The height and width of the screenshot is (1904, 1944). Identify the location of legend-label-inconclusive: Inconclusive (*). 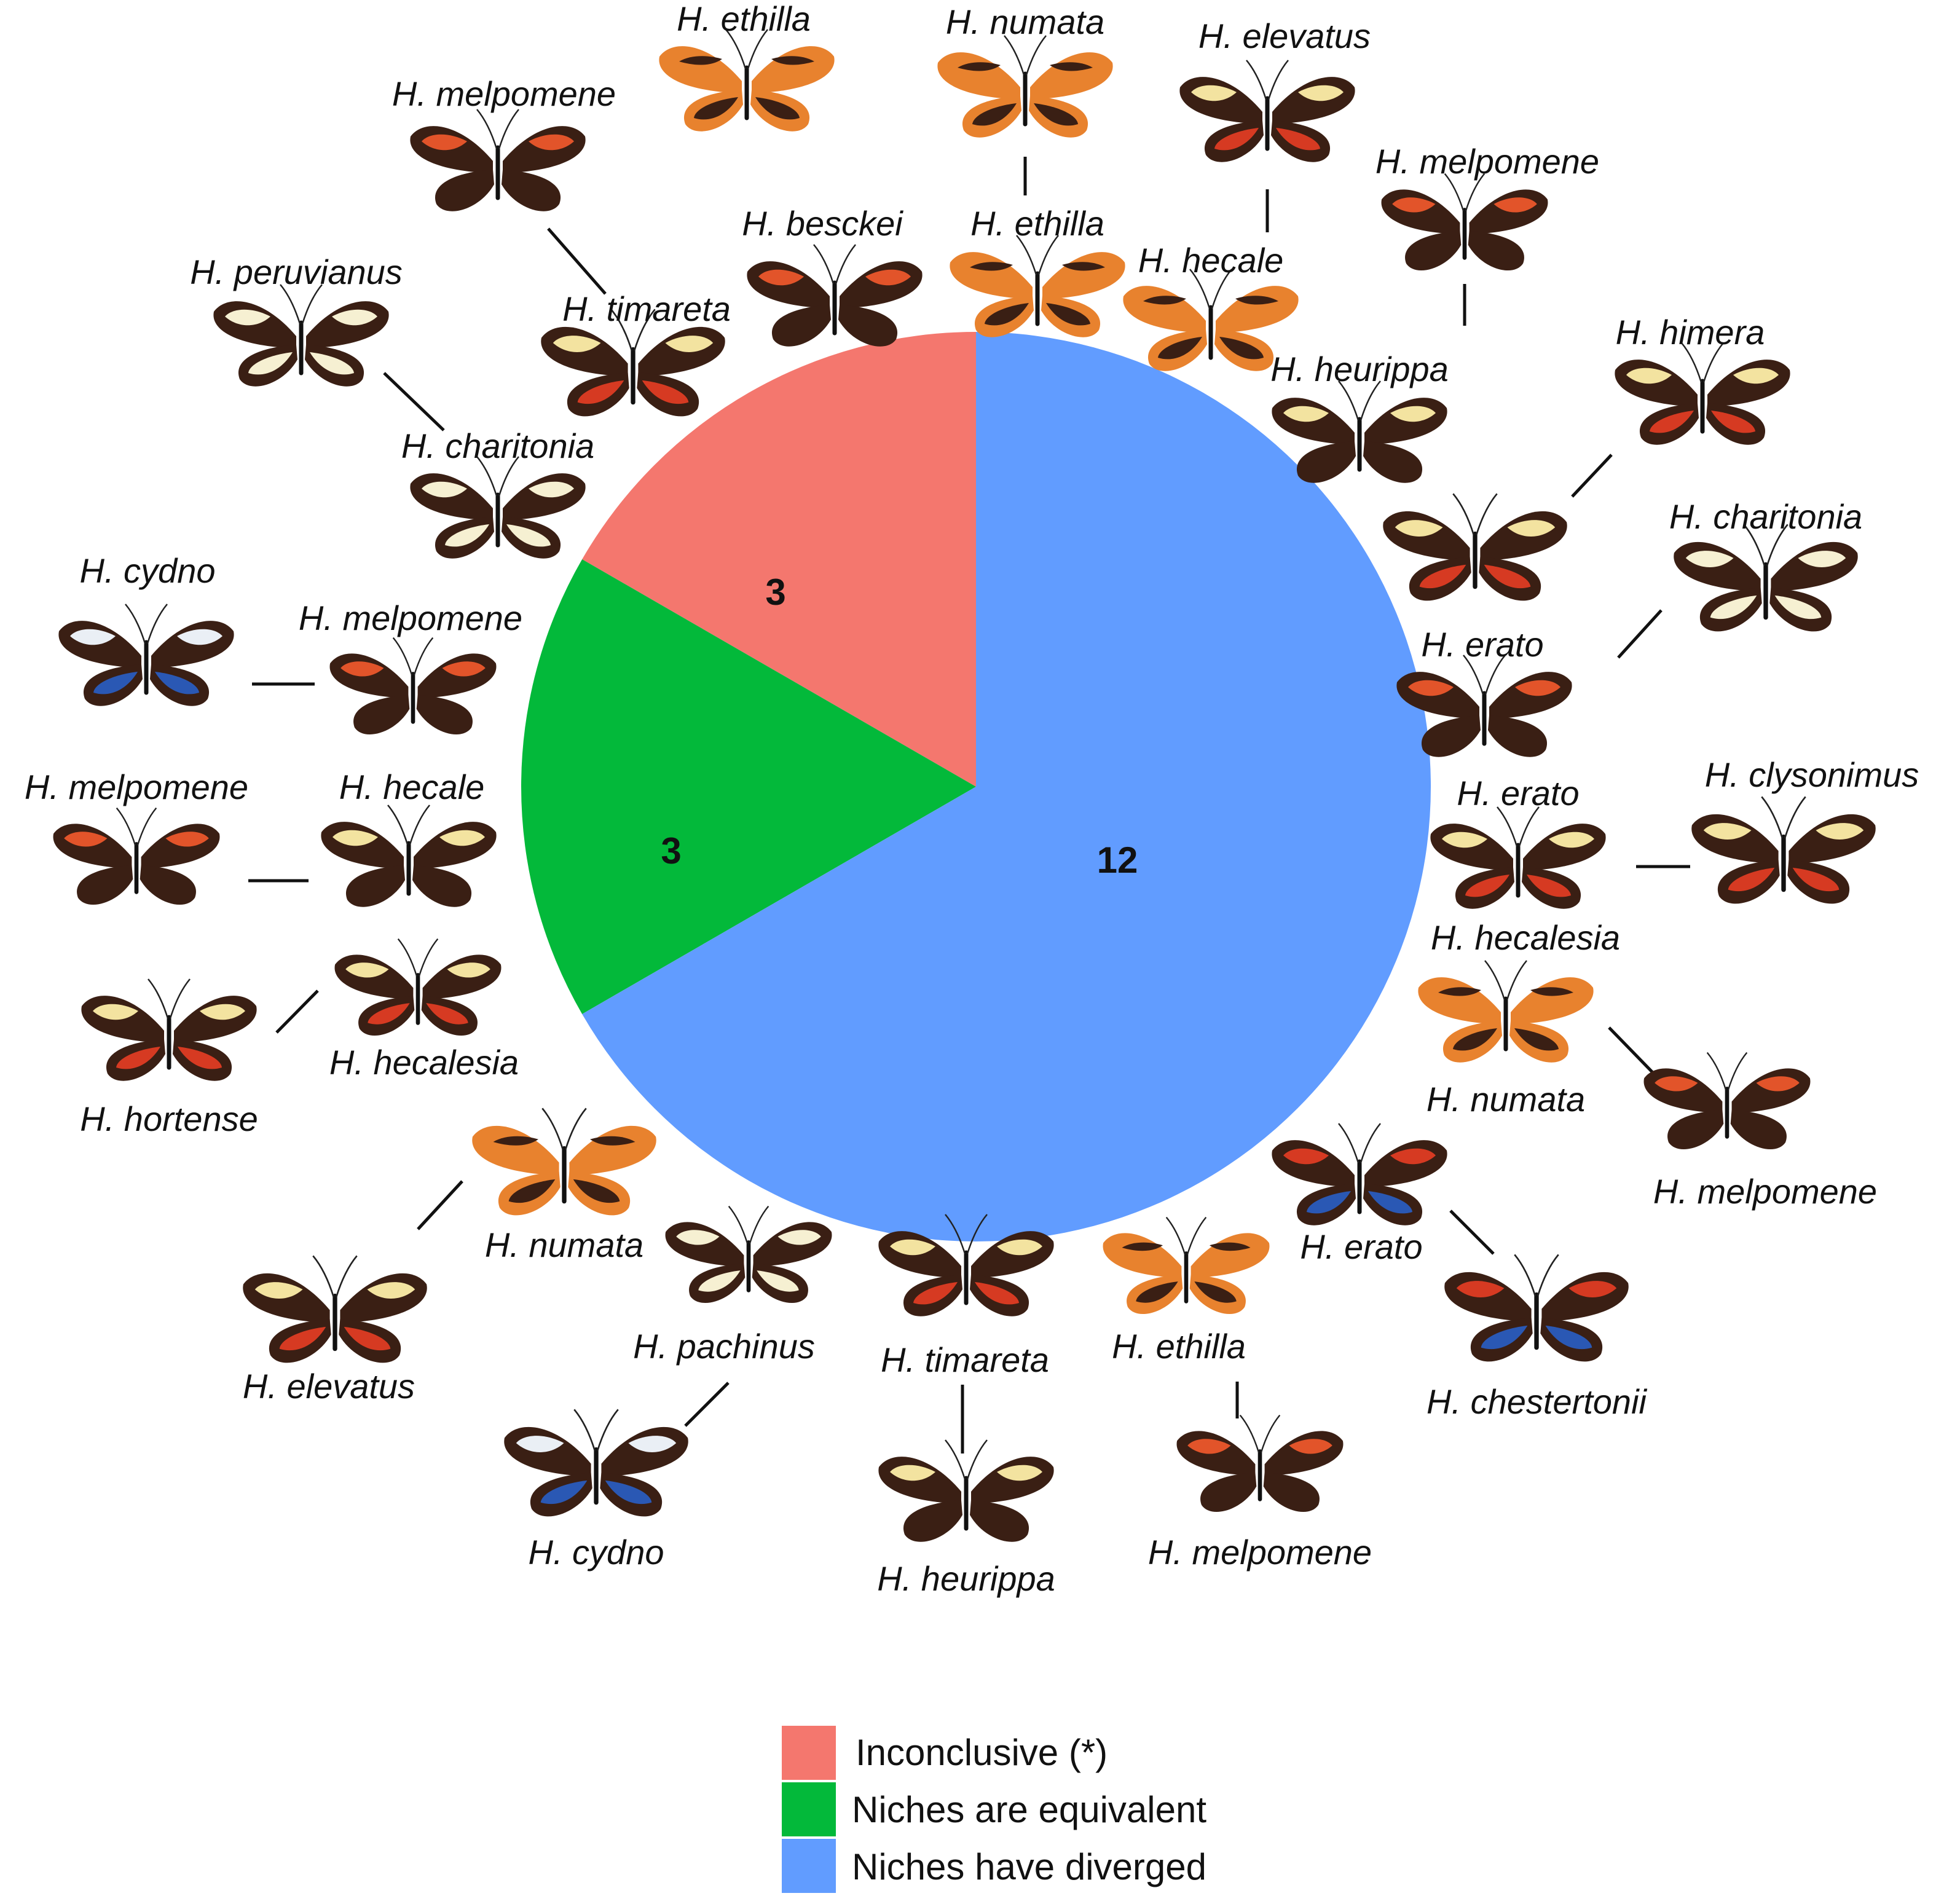
(982, 1752).